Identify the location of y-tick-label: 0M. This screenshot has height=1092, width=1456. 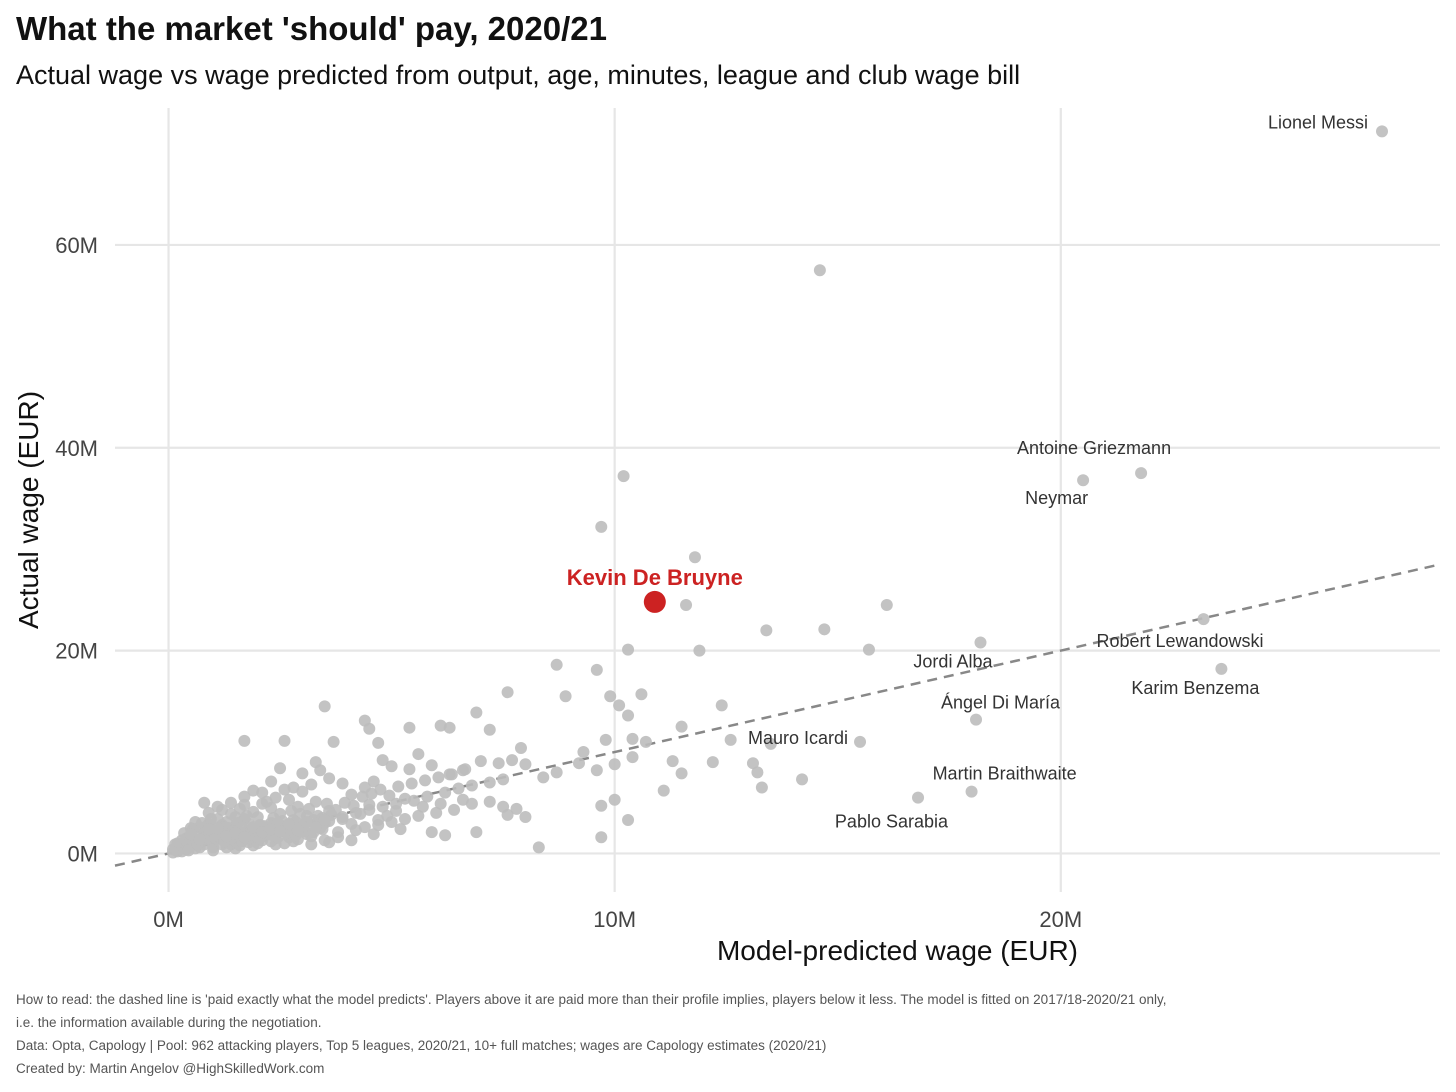
(82, 853).